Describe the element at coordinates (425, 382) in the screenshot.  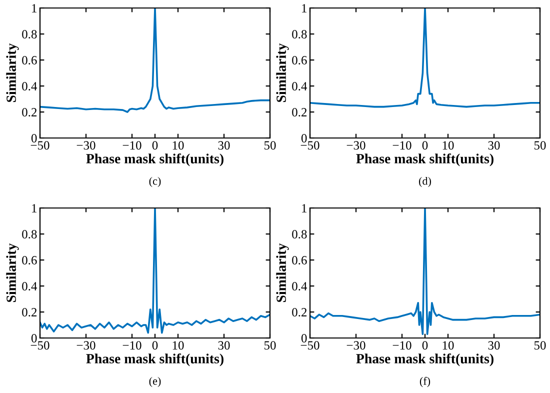
I see `text: (f)` at that location.